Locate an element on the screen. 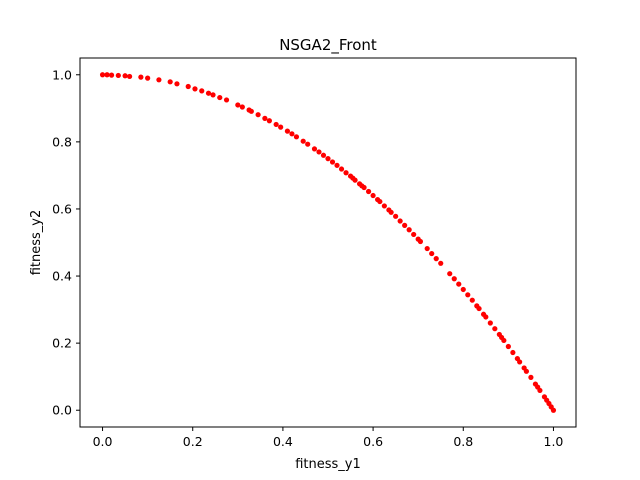  chart-title: NSGA2_Front is located at coordinates (328, 45).